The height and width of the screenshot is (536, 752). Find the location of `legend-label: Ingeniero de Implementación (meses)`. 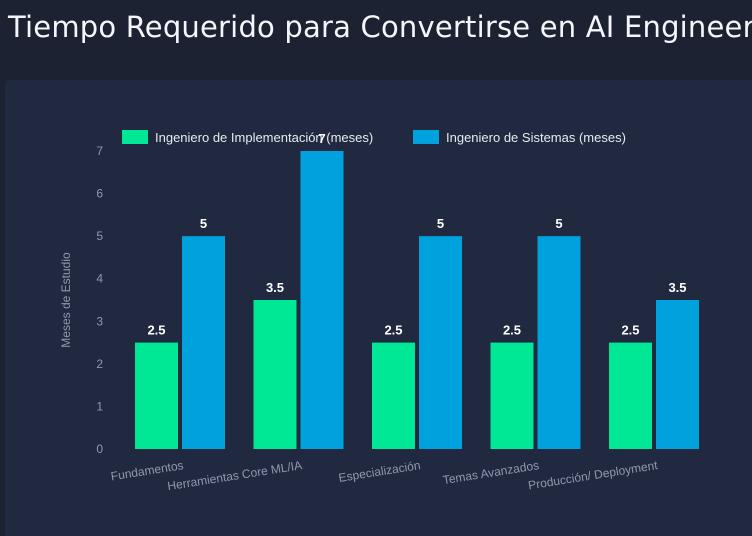

legend-label: Ingeniero de Implementación (meses) is located at coordinates (264, 137).